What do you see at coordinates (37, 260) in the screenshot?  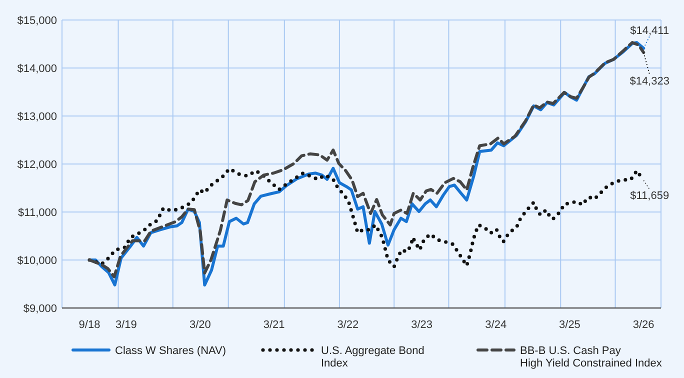 I see `y-tick-label: $10,000` at bounding box center [37, 260].